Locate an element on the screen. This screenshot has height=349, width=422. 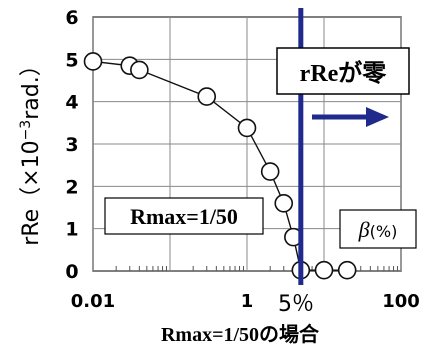
y-tick-label: 6 is located at coordinates (71, 18).